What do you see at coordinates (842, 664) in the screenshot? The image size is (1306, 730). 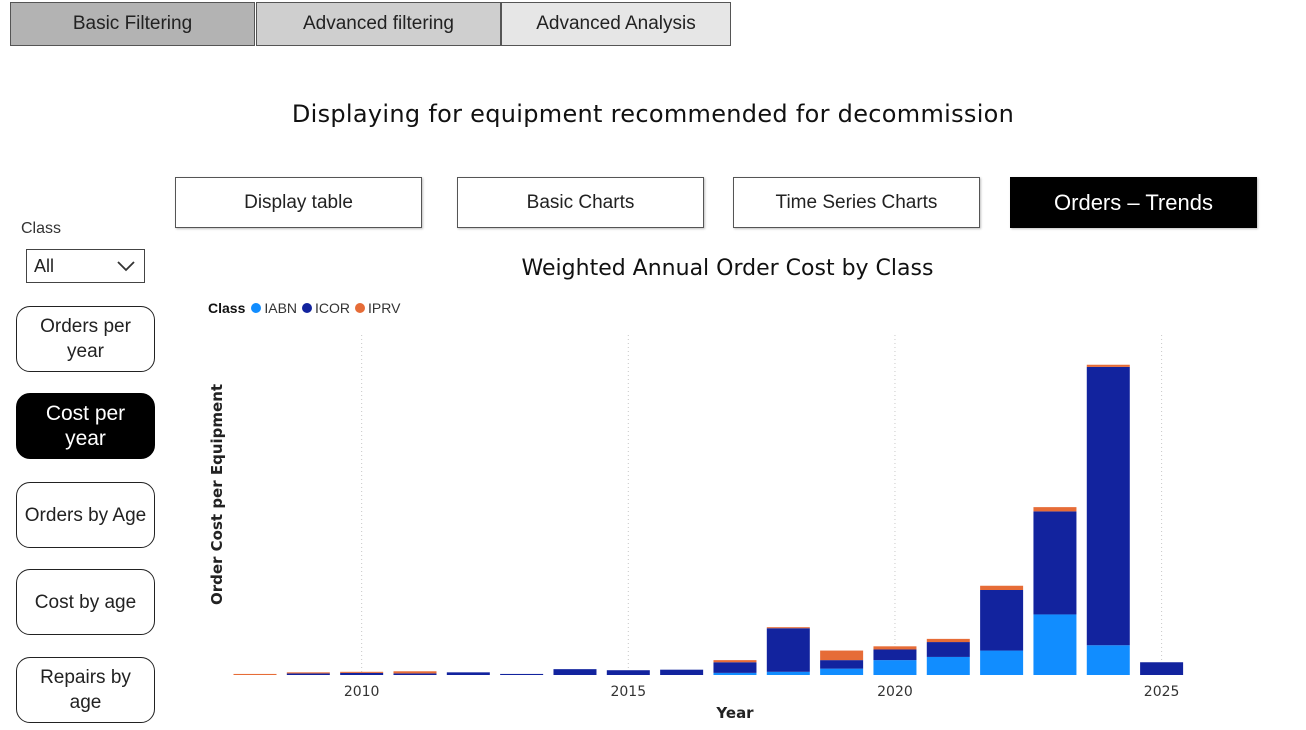 I see `bar-icor-2019` at bounding box center [842, 664].